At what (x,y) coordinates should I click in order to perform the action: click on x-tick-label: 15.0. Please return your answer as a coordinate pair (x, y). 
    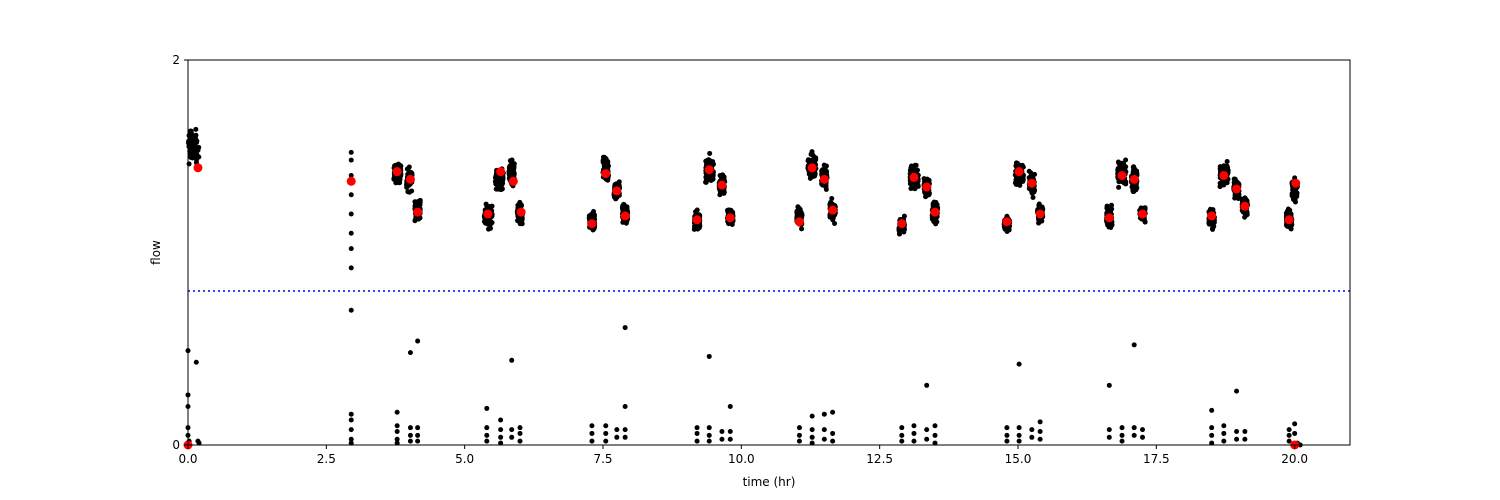
    Looking at the image, I should click on (1018, 459).